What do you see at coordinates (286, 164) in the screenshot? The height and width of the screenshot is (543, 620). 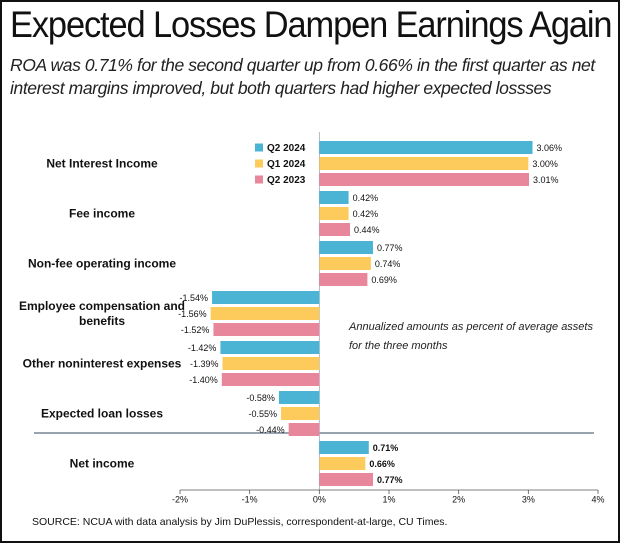 I see `legend-label: Q1 2024` at bounding box center [286, 164].